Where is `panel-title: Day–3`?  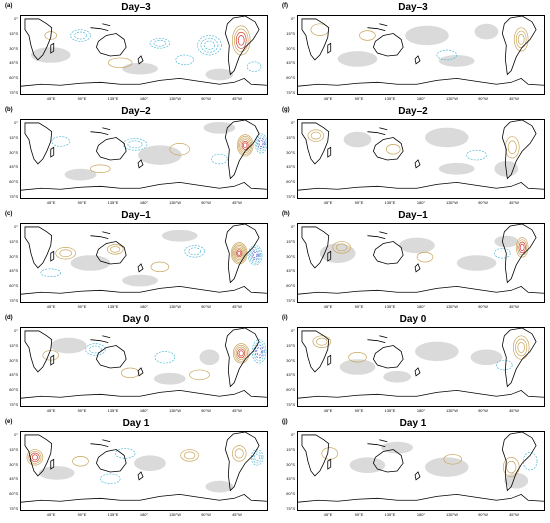 panel-title: Day–3 is located at coordinates (413, 7).